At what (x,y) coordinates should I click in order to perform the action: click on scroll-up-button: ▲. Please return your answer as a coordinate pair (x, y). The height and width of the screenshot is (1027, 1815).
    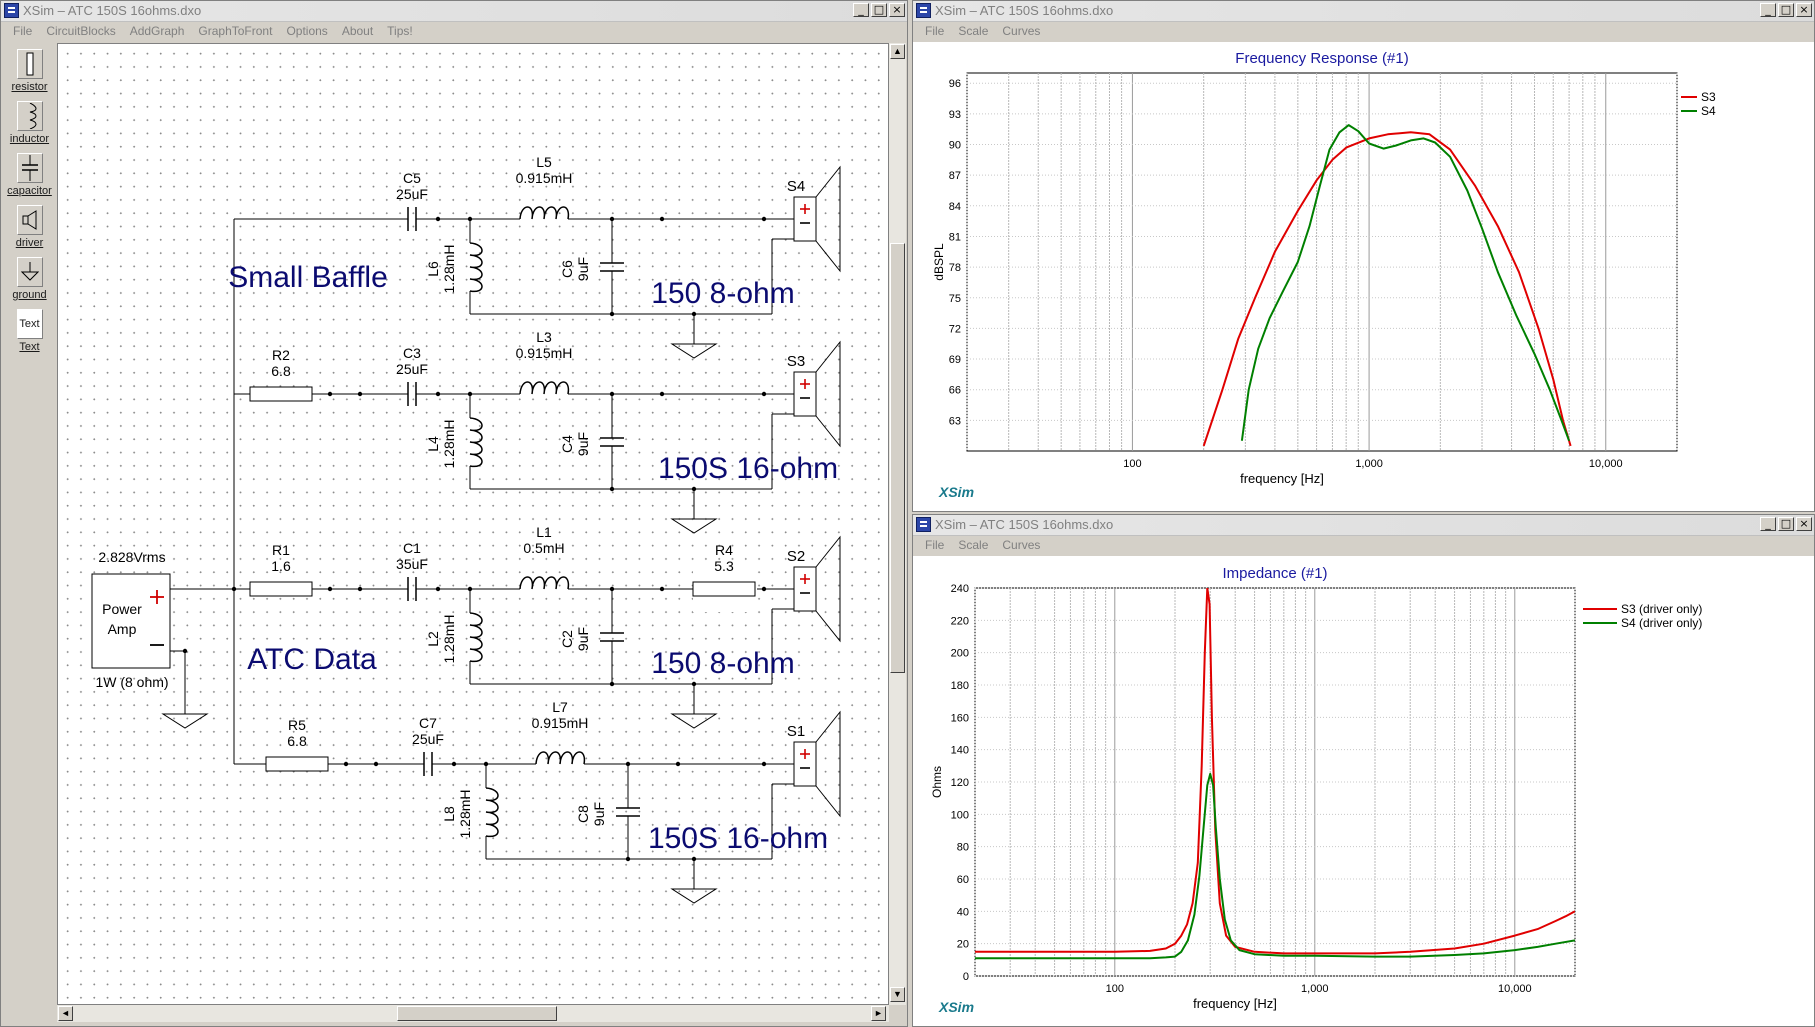
    Looking at the image, I should click on (897, 51).